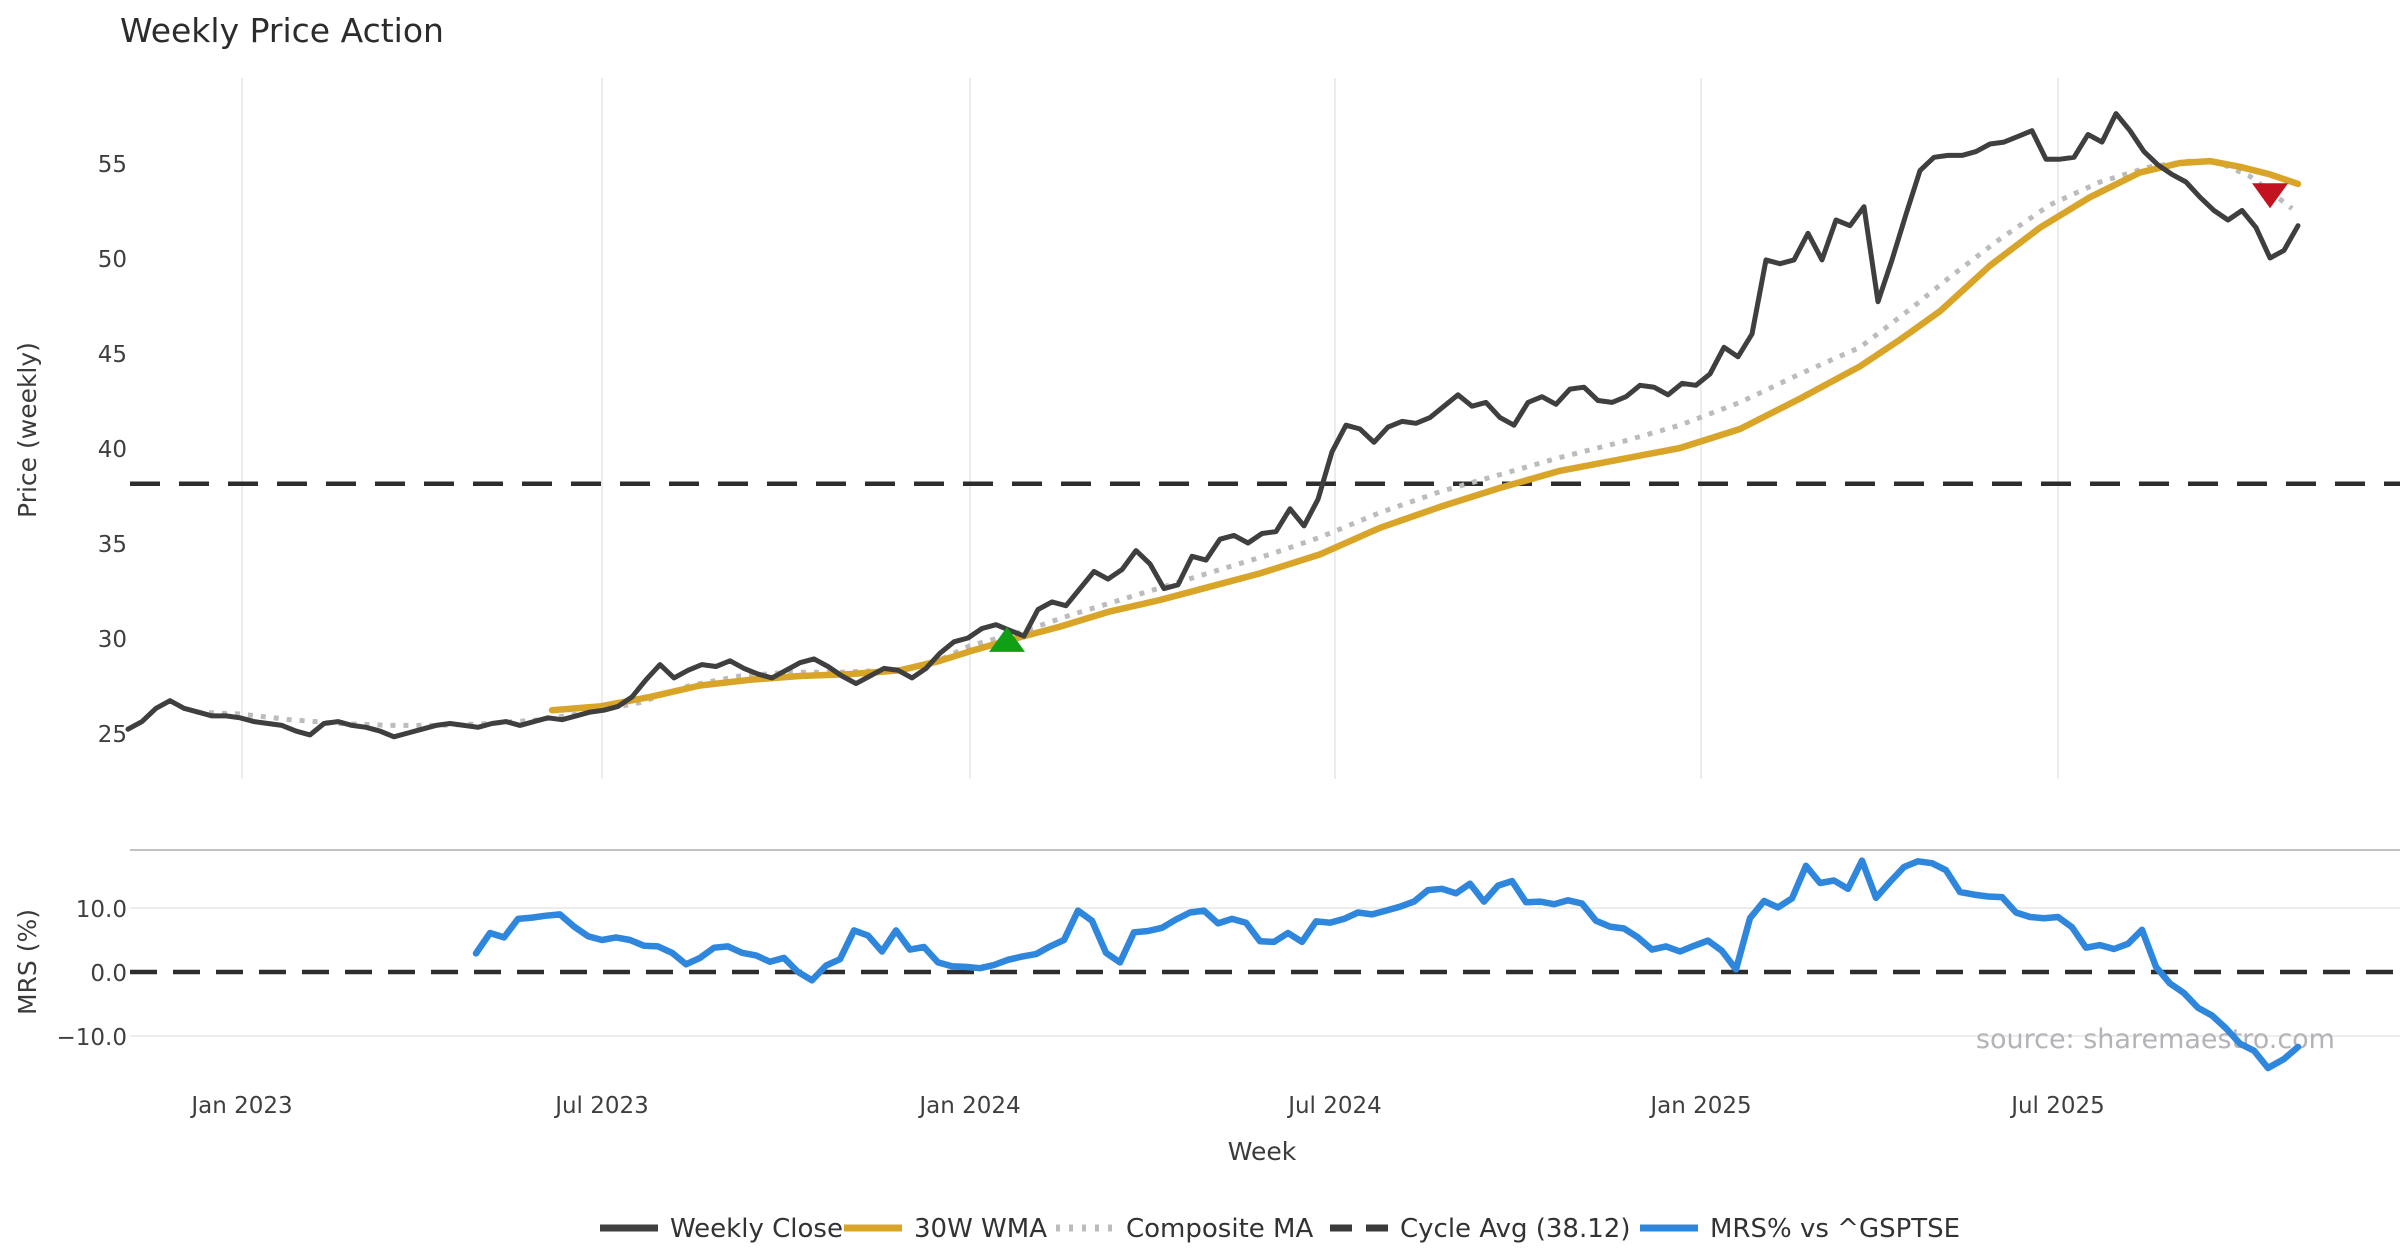 This screenshot has width=2400, height=1260. I want to click on xtick: Jan 2023, so click(240, 1106).